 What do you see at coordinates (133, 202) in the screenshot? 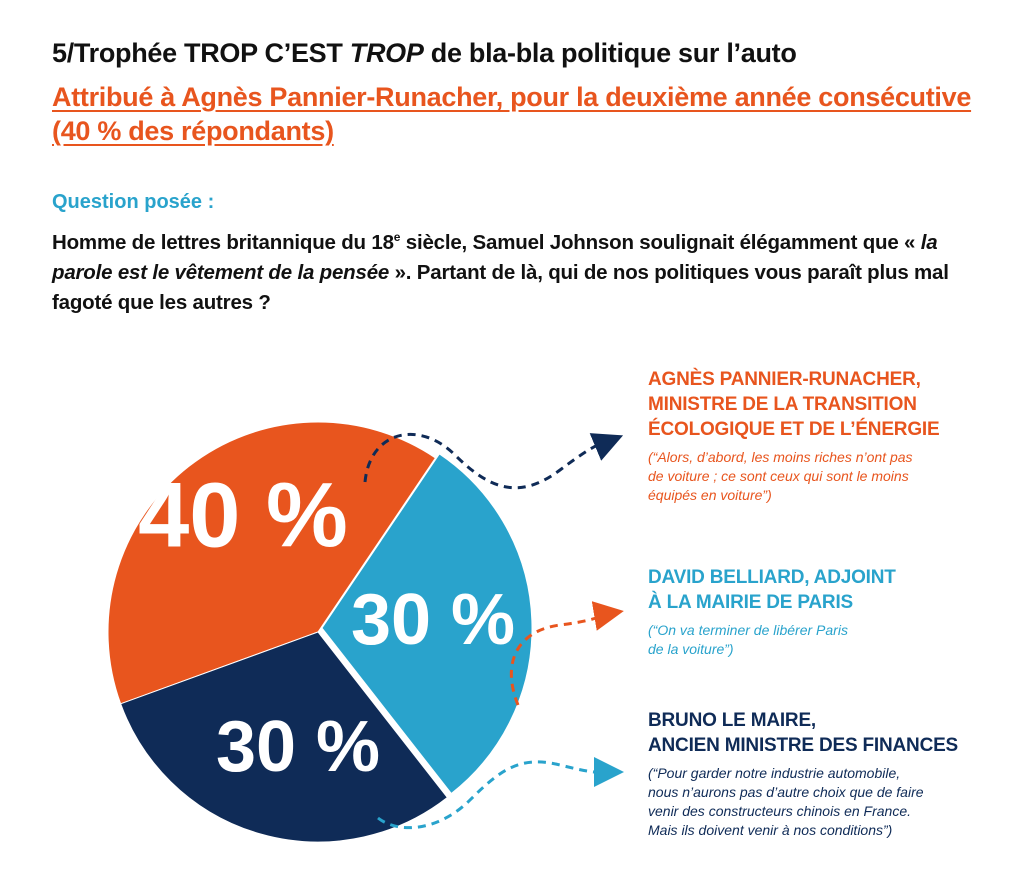
I see `question-label: Question posée :` at bounding box center [133, 202].